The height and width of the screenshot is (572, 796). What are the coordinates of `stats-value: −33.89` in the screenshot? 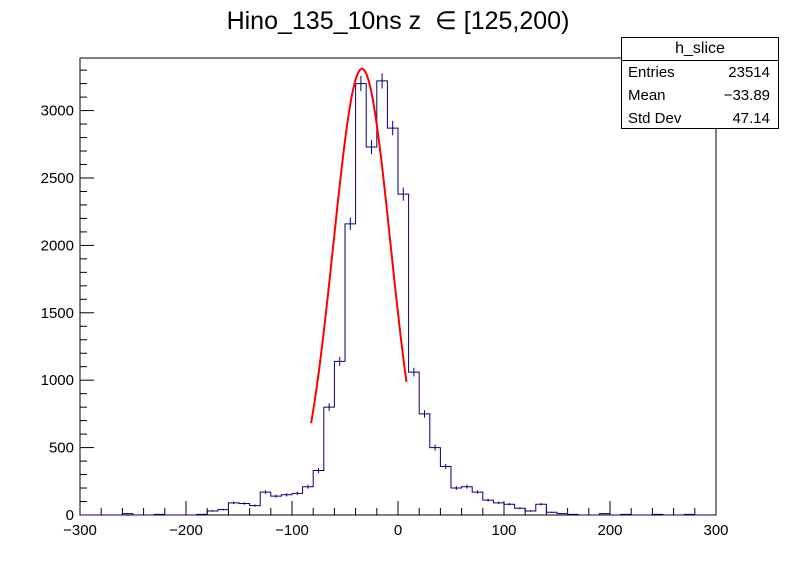 It's located at (746, 95).